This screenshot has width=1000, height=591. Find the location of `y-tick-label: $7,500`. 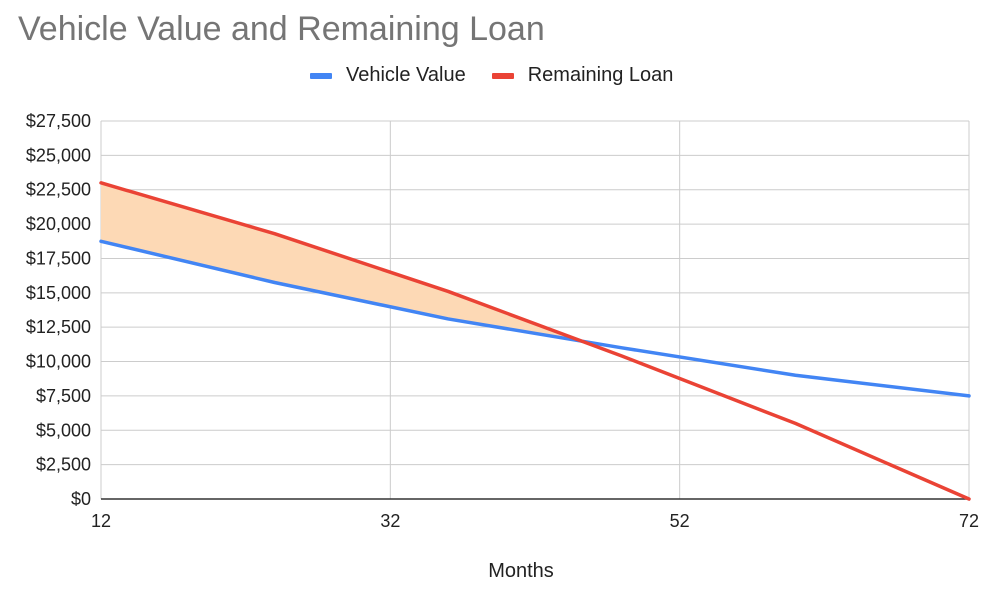

y-tick-label: $7,500 is located at coordinates (63, 396).